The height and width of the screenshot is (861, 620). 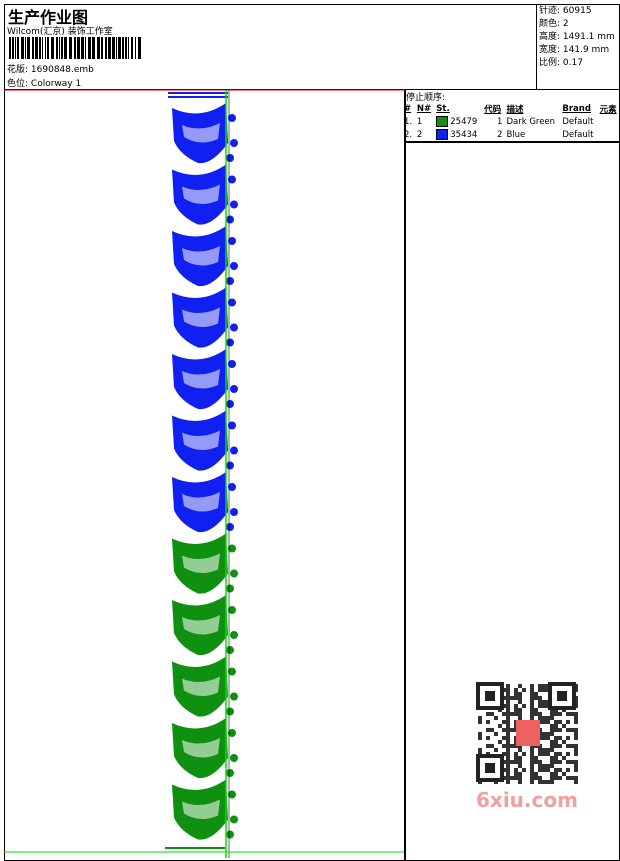 I want to click on code: 2, so click(x=500, y=134).